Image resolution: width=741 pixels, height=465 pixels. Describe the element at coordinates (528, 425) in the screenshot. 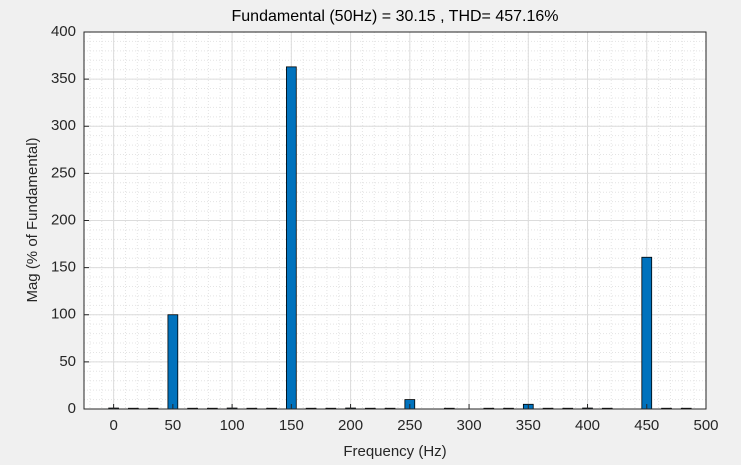

I see `x-tick-label: 350` at that location.